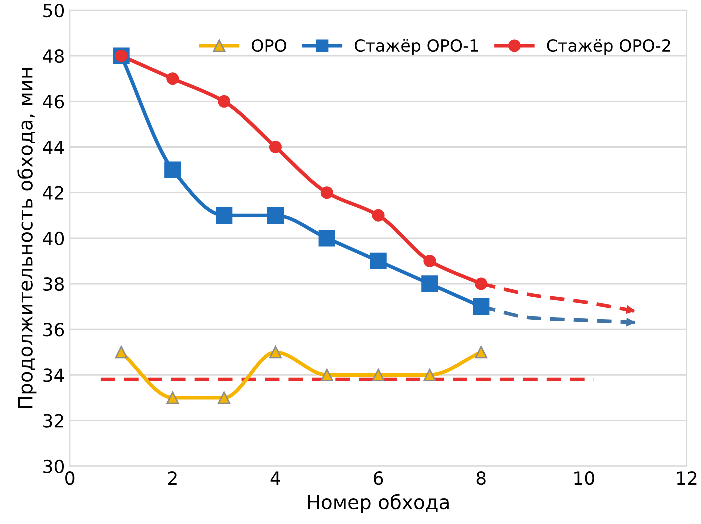 Image resolution: width=701 pixels, height=524 pixels. I want to click on x-tick-label: 10, so click(584, 479).